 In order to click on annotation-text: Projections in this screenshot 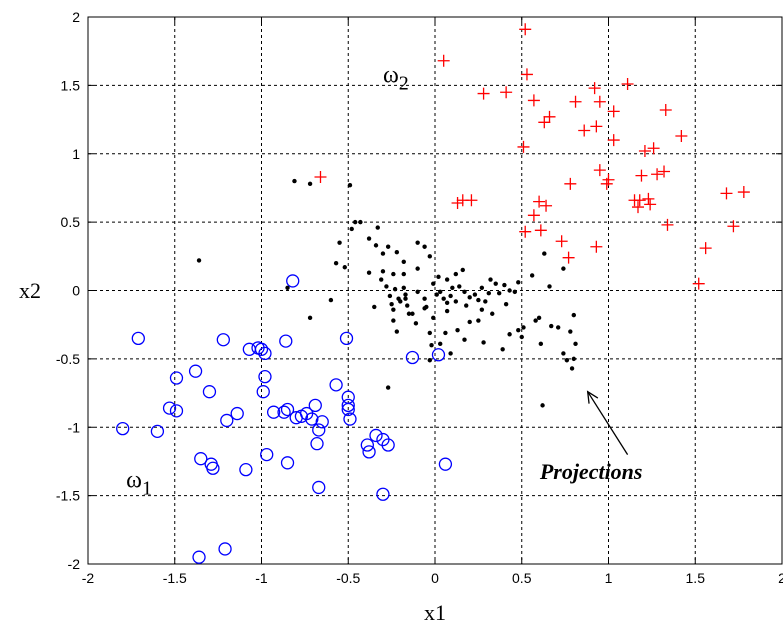, I will do `click(591, 471)`.